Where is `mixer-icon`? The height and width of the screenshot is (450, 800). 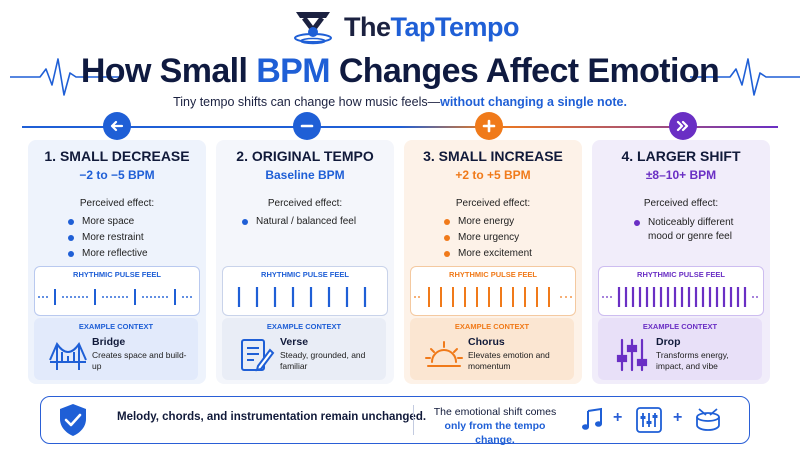
mixer-icon is located at coordinates (649, 420).